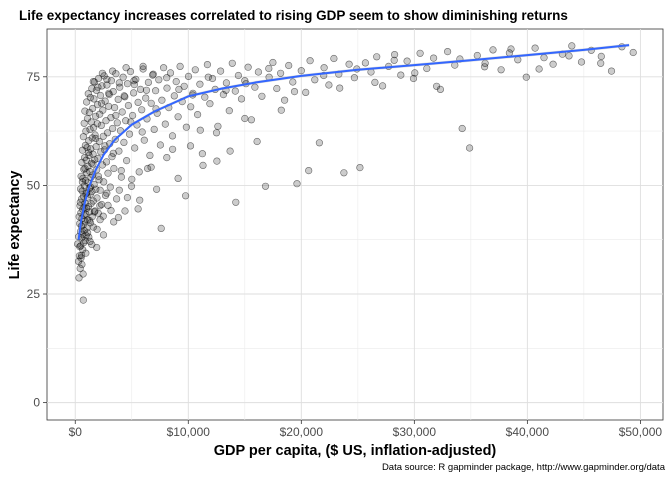 Image resolution: width=672 pixels, height=480 pixels. I want to click on y-tick-label: 0, so click(36, 403).